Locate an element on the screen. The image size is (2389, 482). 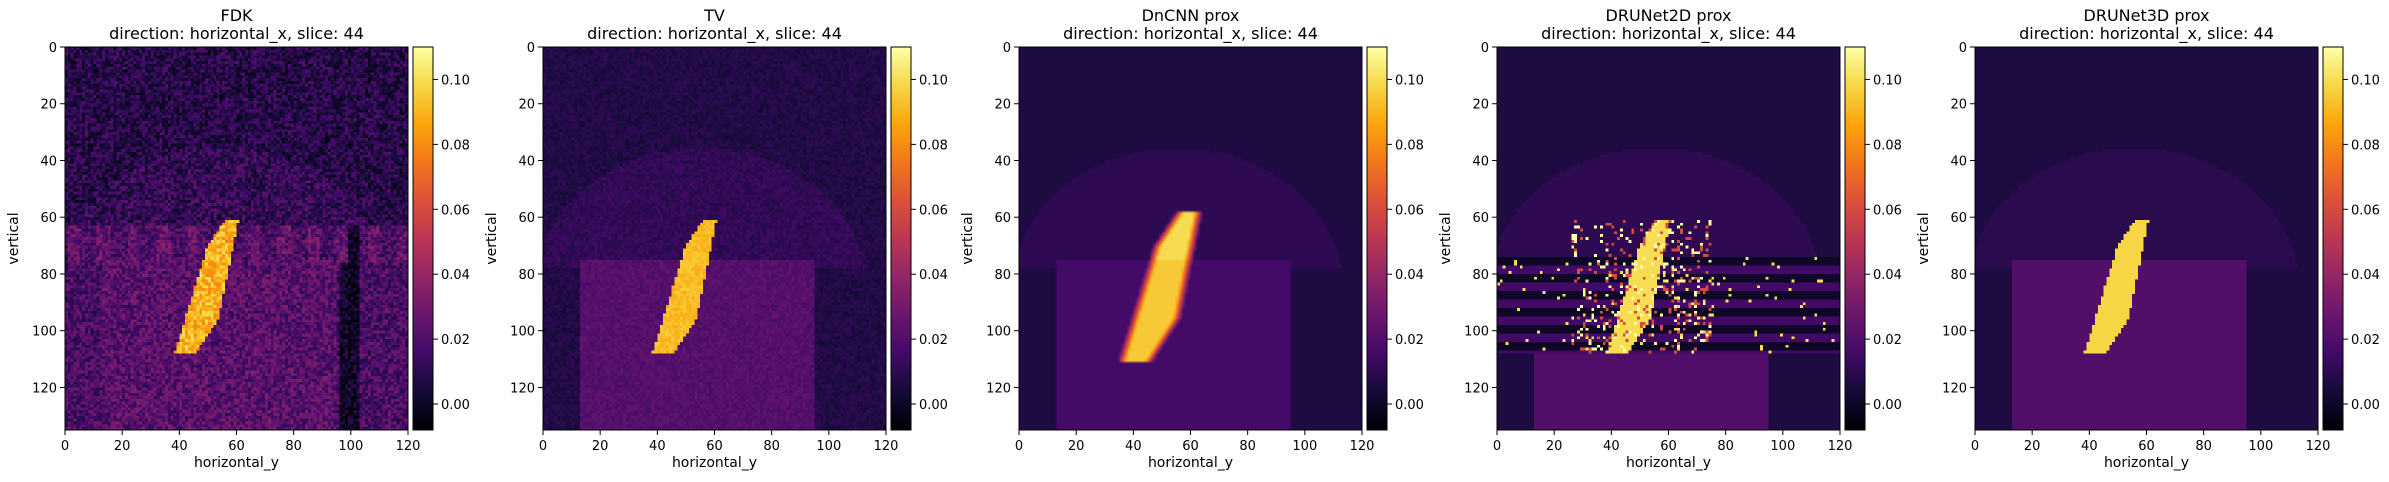
chart-title: DnCNN prox is located at coordinates (1191, 15).